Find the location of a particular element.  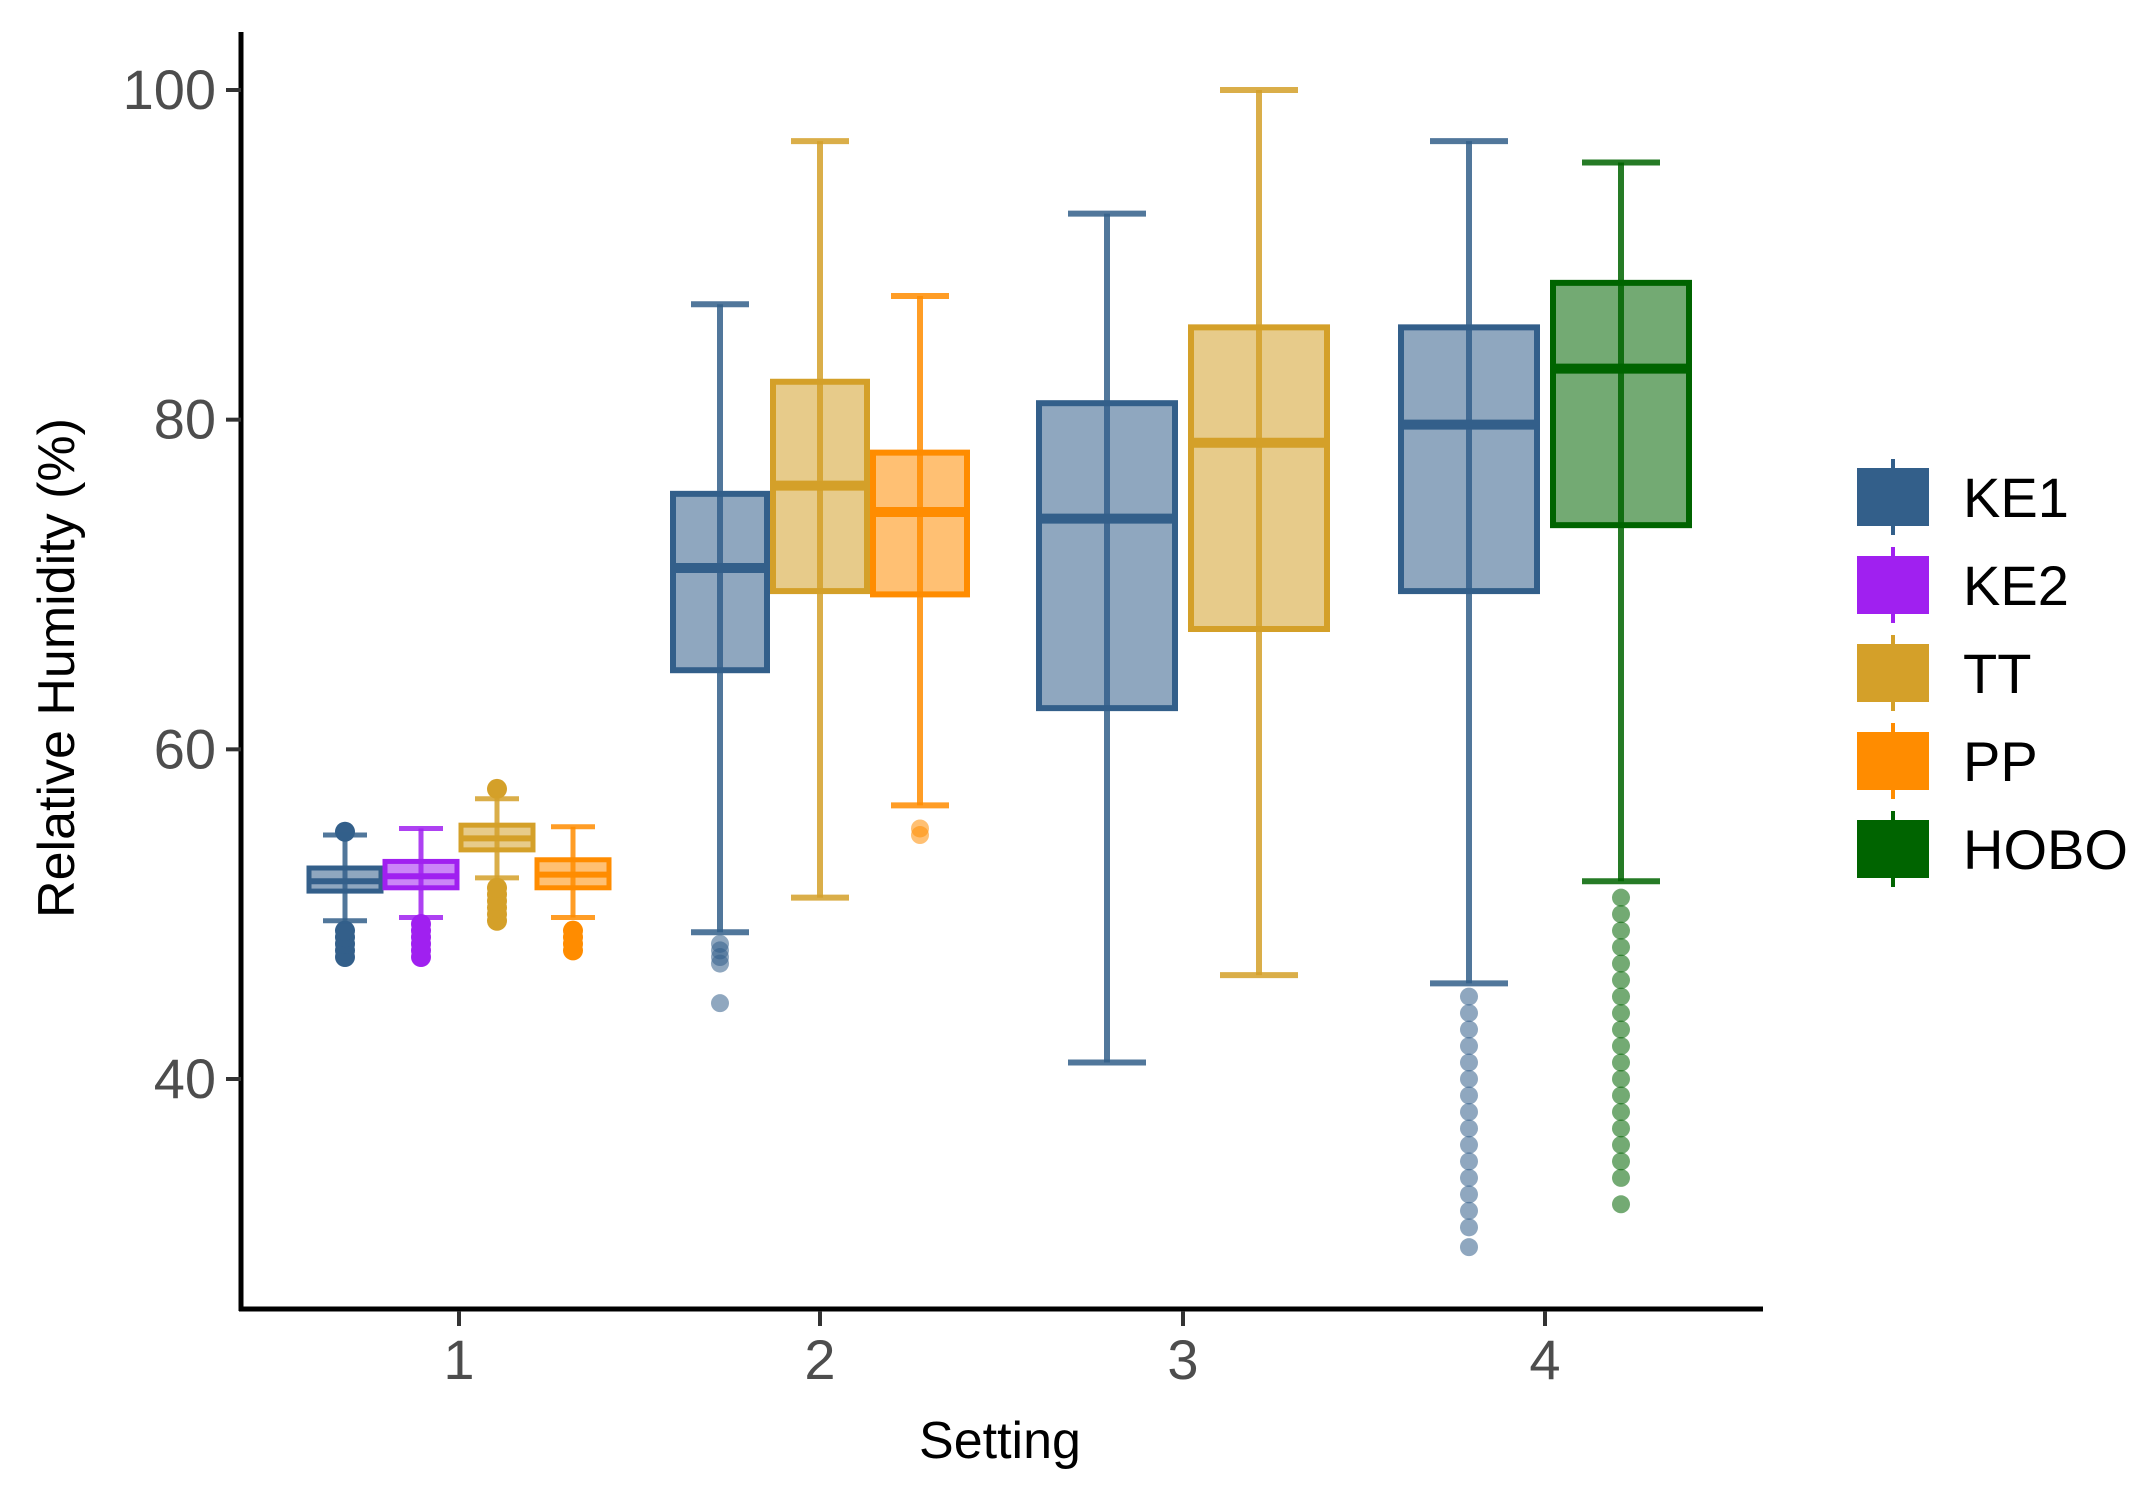

legend-item-ke1: KE1 is located at coordinates (1963, 497).